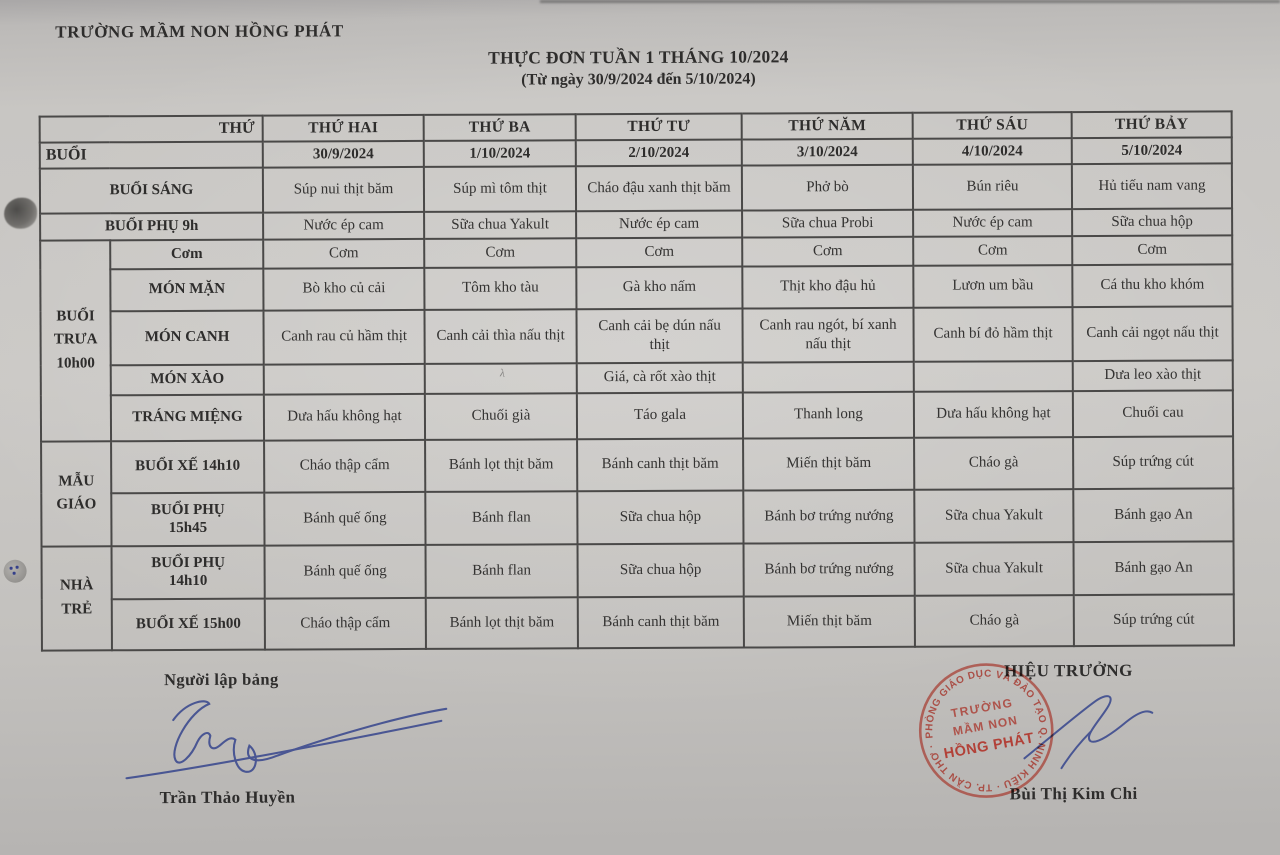 The width and height of the screenshot is (1280, 855). What do you see at coordinates (659, 188) in the screenshot?
I see `menu-cell: Cháo đậu xanh thịt băm` at bounding box center [659, 188].